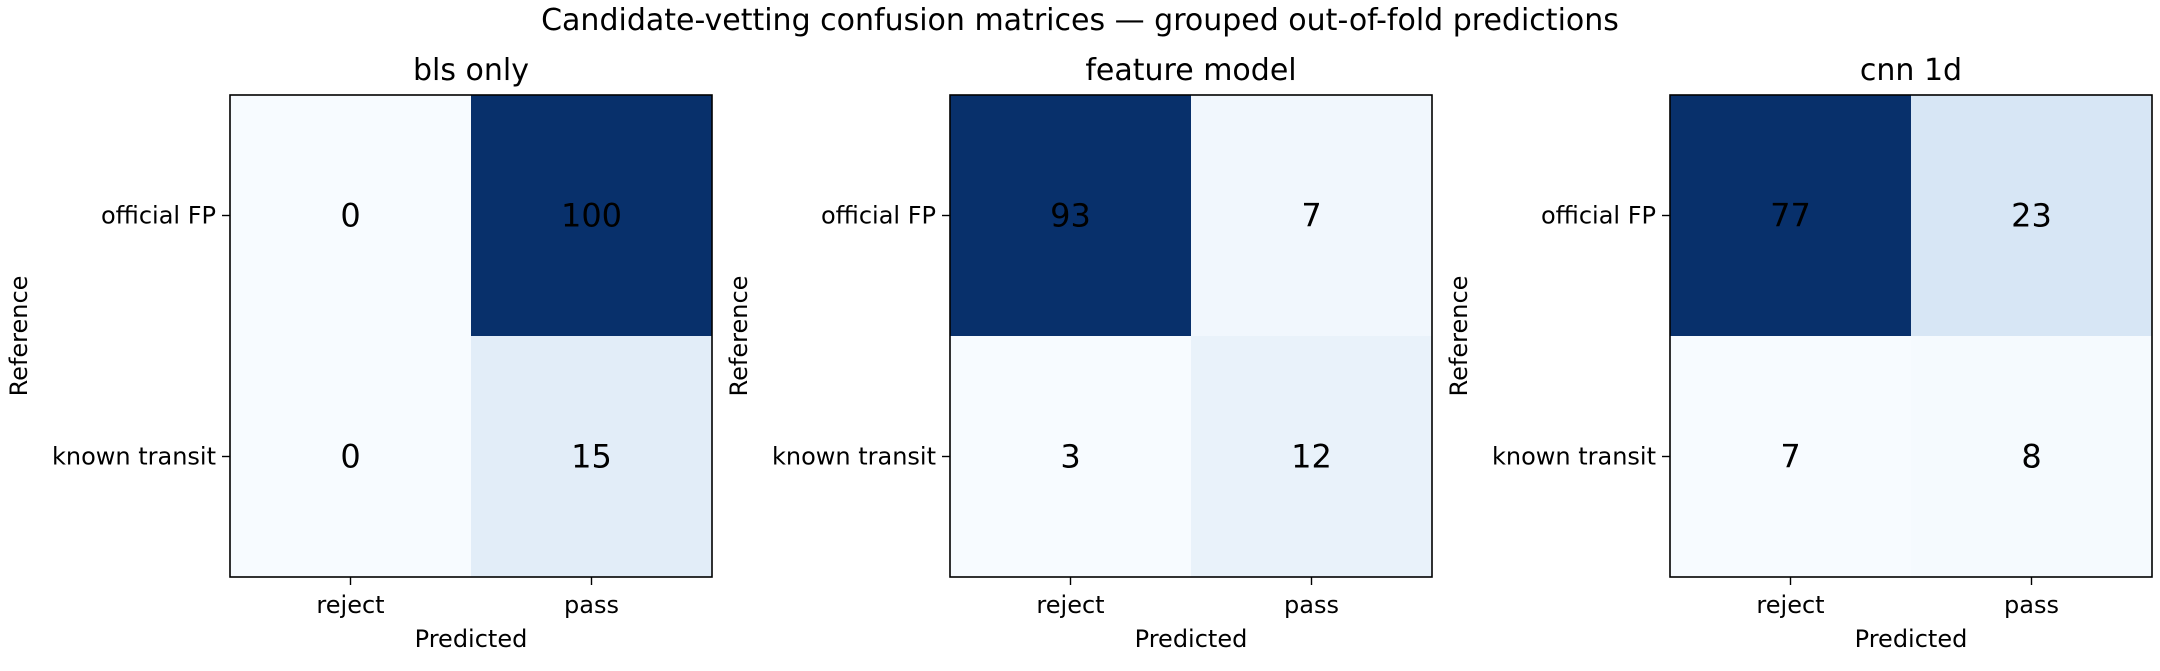  Describe the element at coordinates (1911, 70) in the screenshot. I see `panel-title: cnn 1d` at that location.